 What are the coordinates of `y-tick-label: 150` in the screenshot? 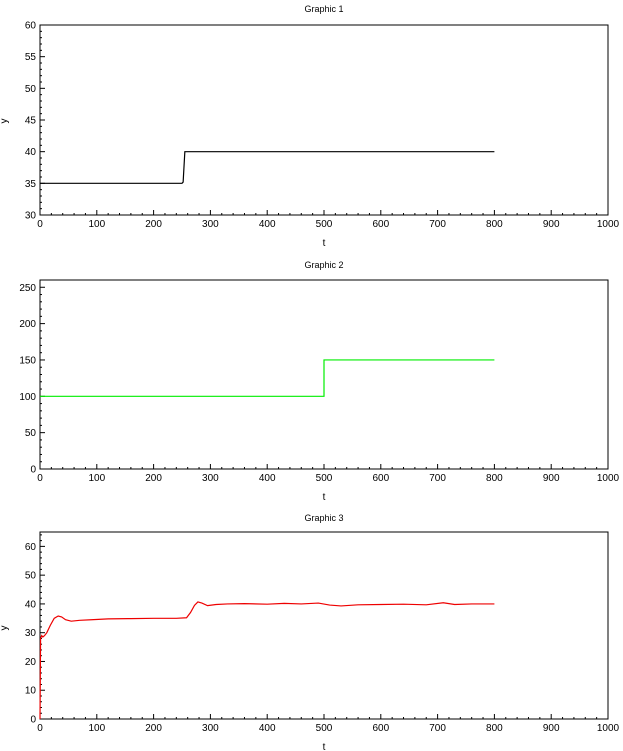 It's located at (27, 360).